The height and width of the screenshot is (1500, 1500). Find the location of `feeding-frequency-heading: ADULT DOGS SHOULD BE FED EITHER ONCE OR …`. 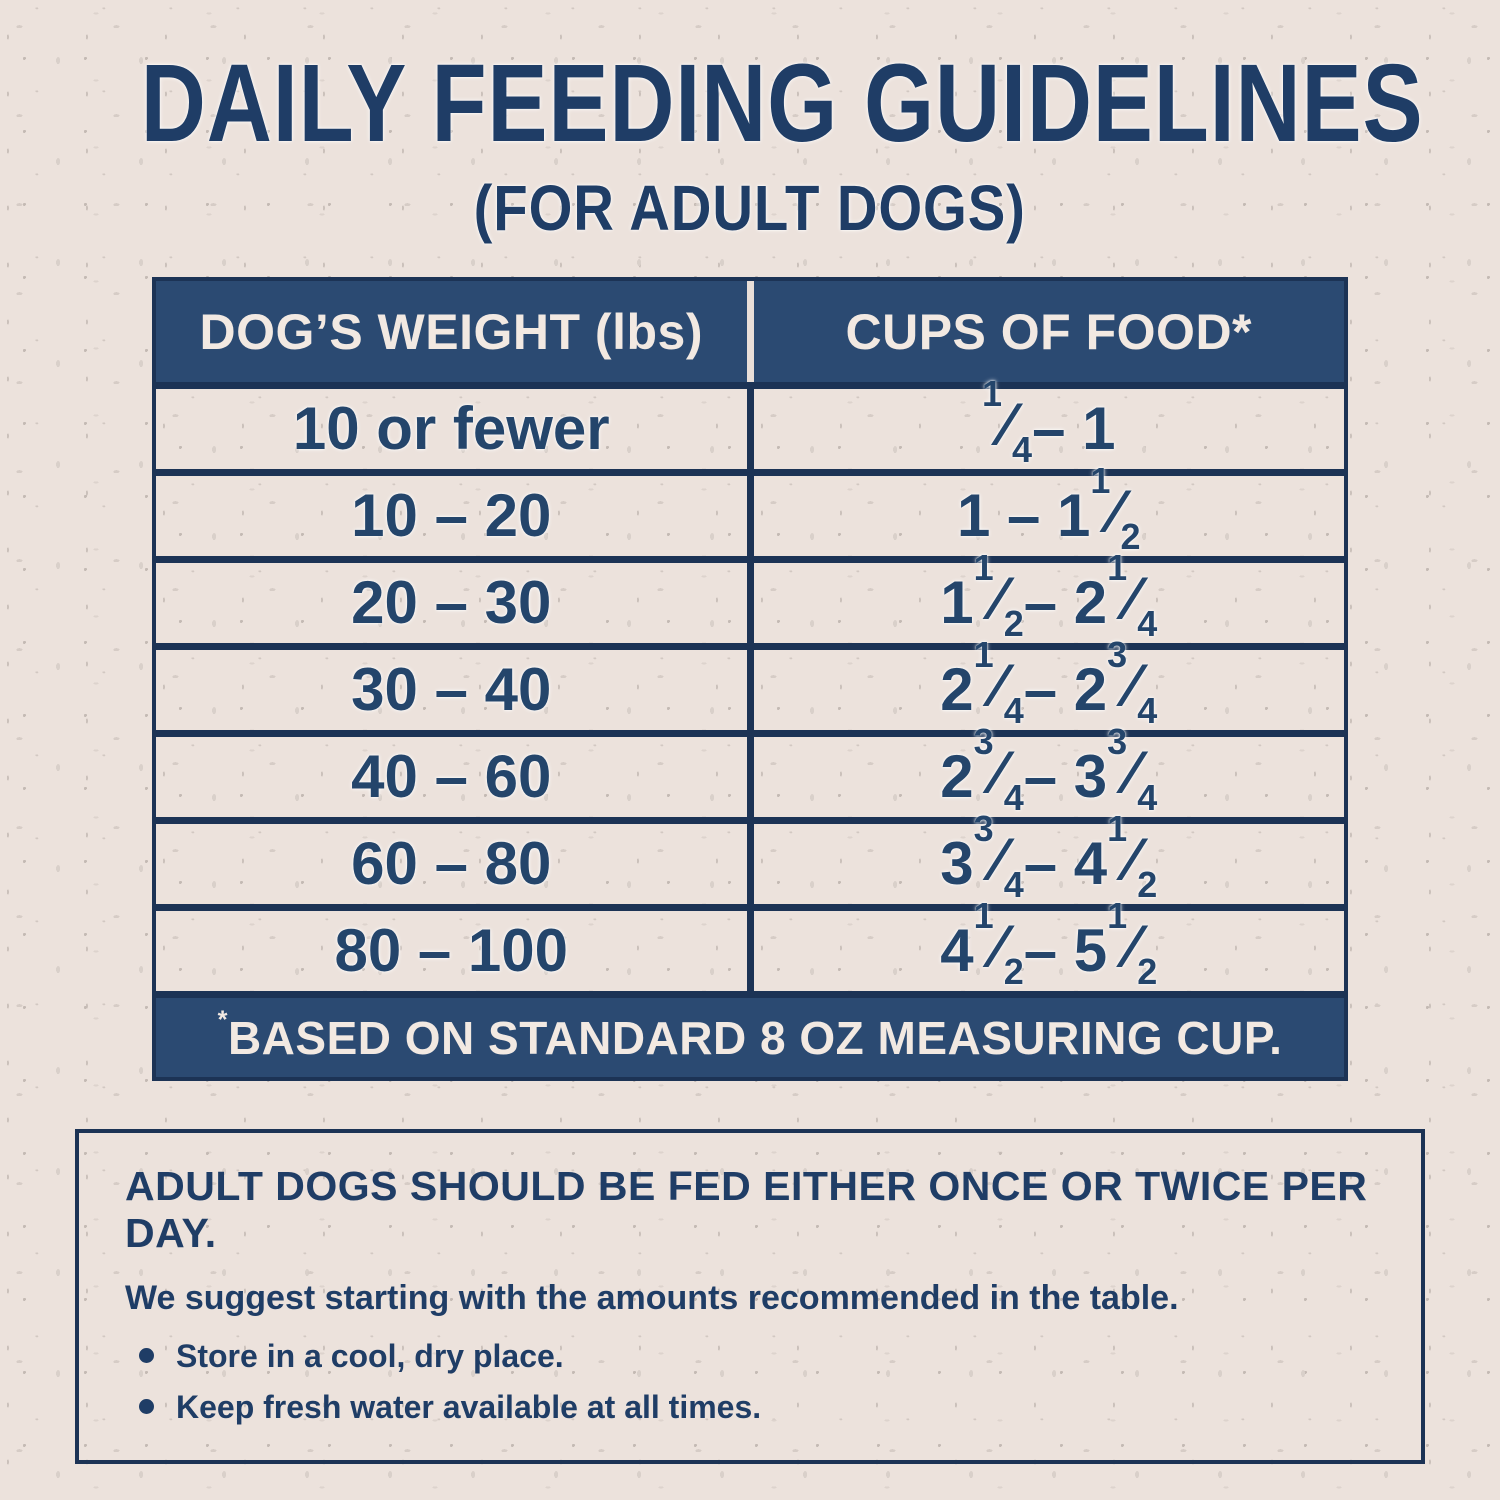

feeding-frequency-heading: ADULT DOGS SHOULD BE FED EITHER ONCE OR … is located at coordinates (746, 1209).